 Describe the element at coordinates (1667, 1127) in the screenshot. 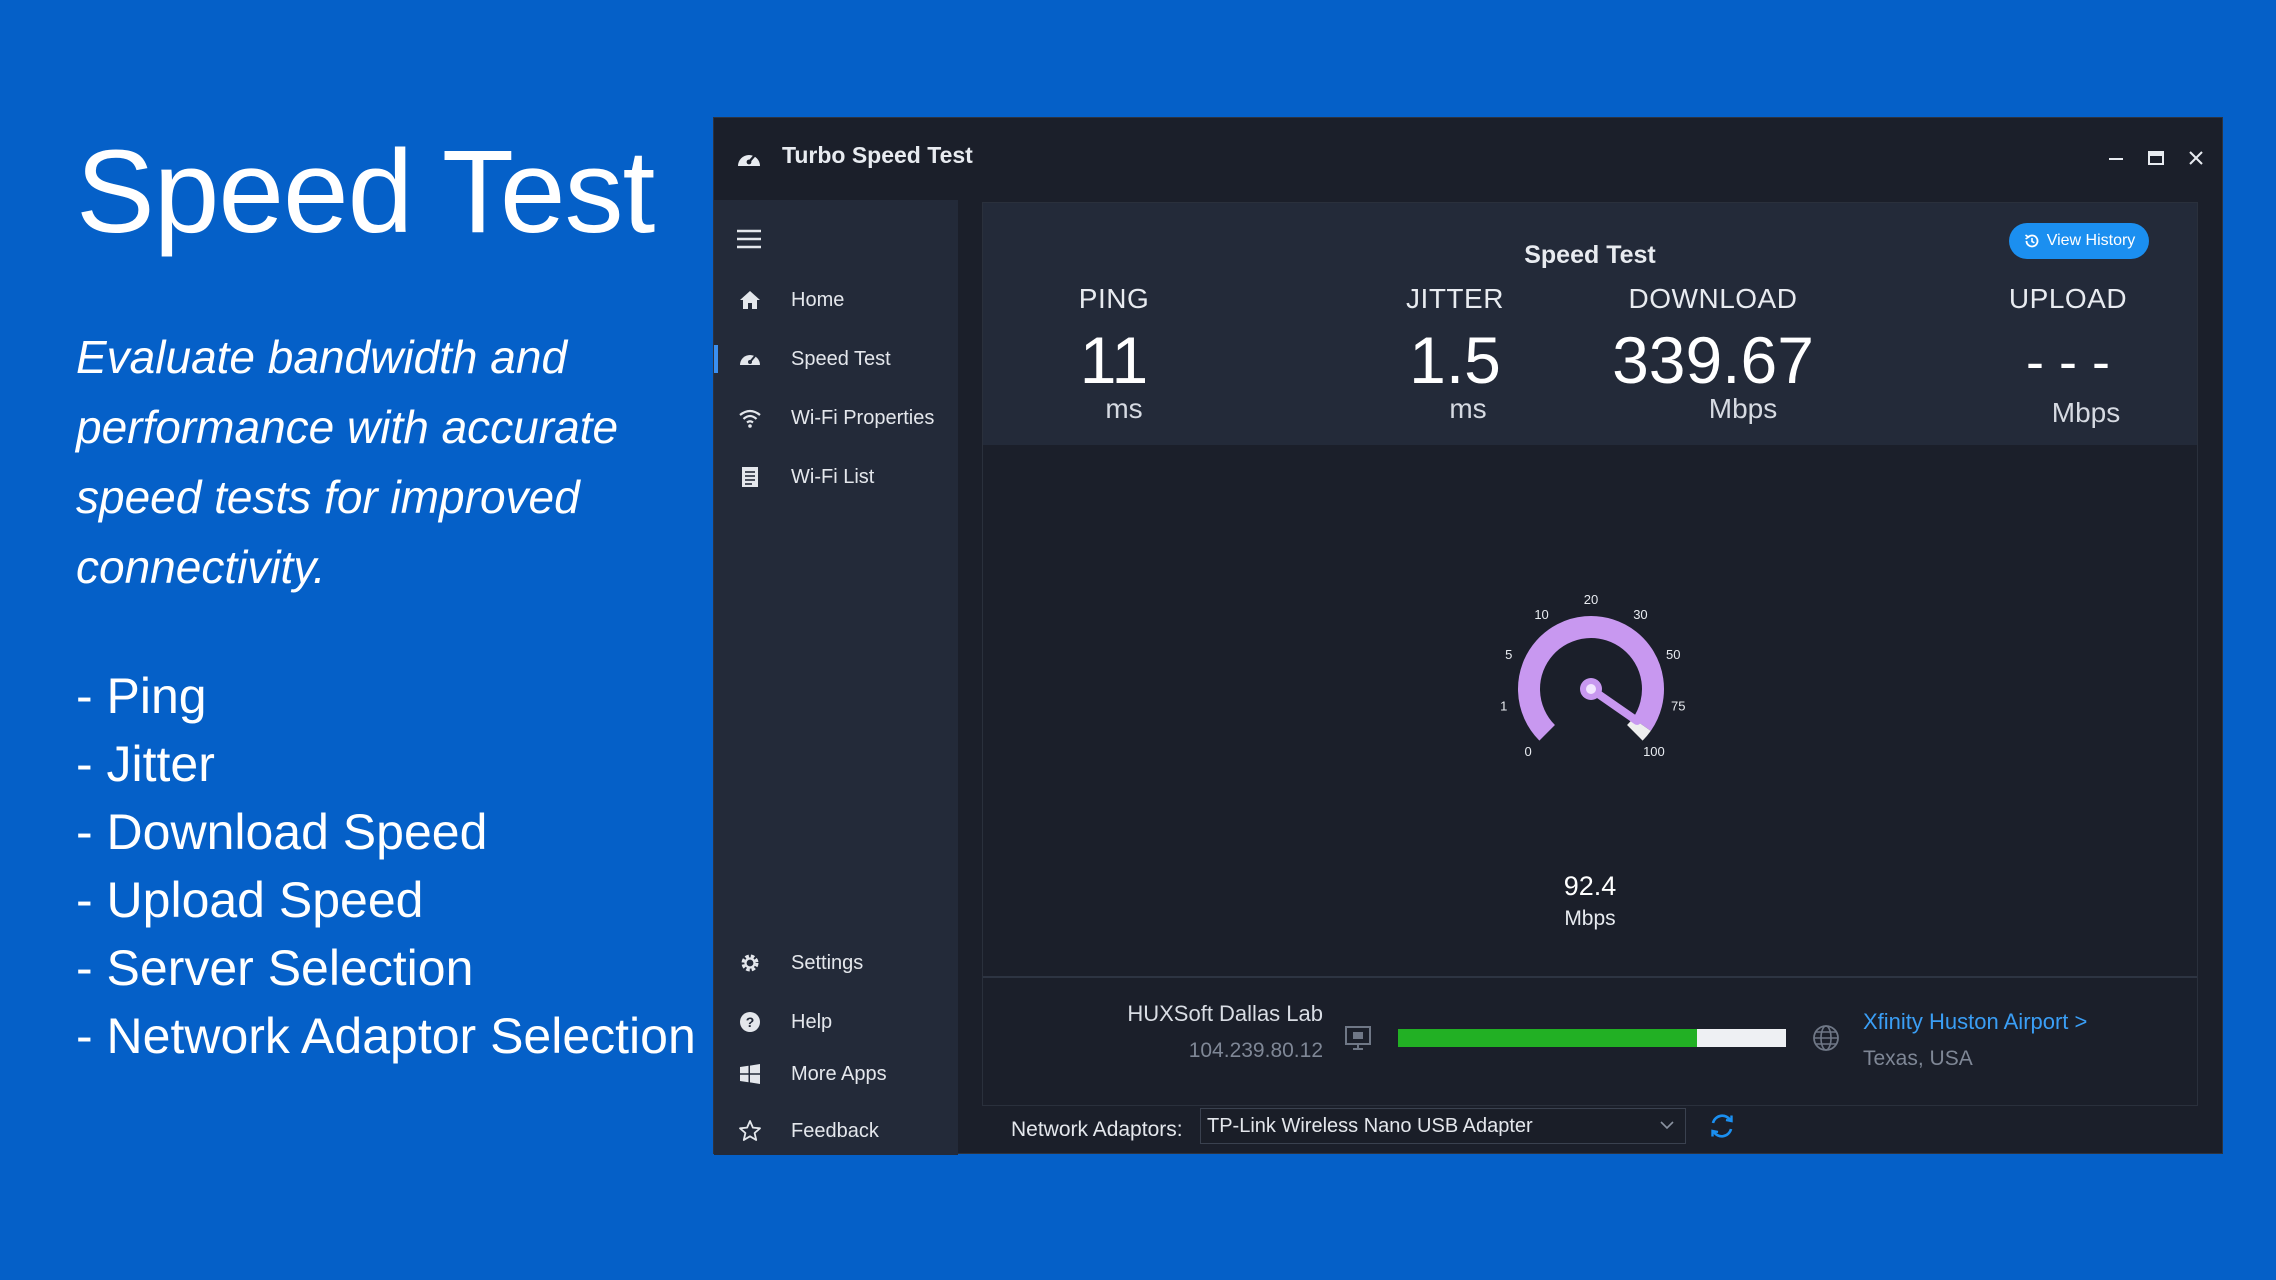

I see `chevron-down-icon` at that location.